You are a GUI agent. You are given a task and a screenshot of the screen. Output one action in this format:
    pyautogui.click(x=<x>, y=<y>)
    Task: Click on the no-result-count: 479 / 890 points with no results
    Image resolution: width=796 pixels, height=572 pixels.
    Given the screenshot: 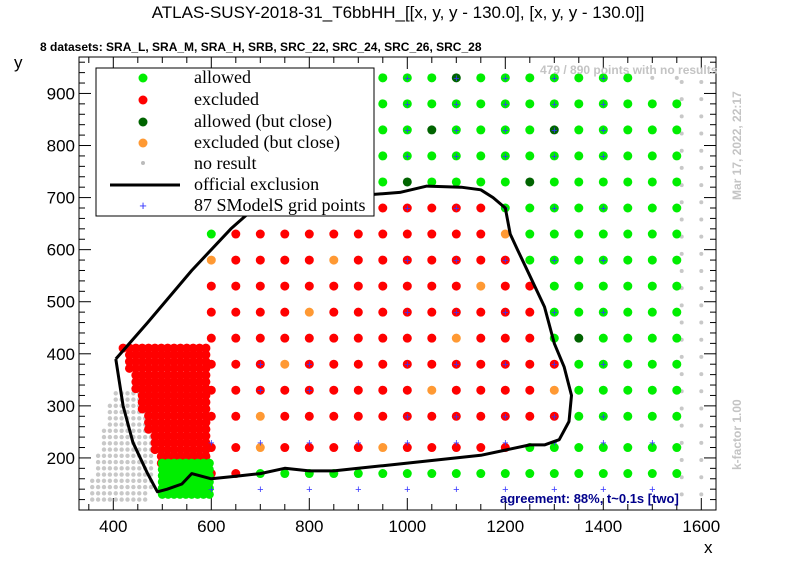 What is the action you would take?
    pyautogui.click(x=629, y=70)
    